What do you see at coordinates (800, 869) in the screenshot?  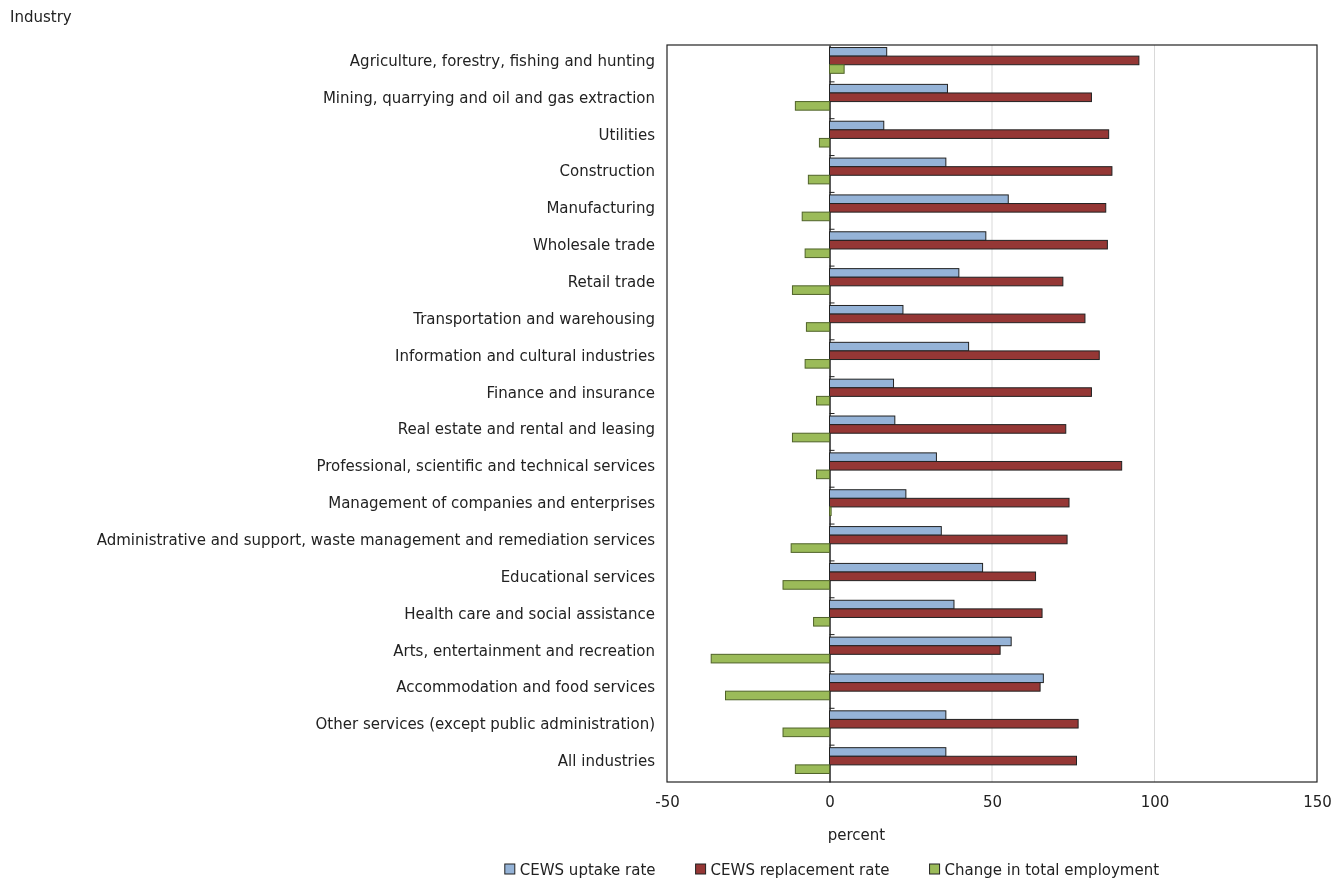 I see `legend-label: CEWS replacement rate` at bounding box center [800, 869].